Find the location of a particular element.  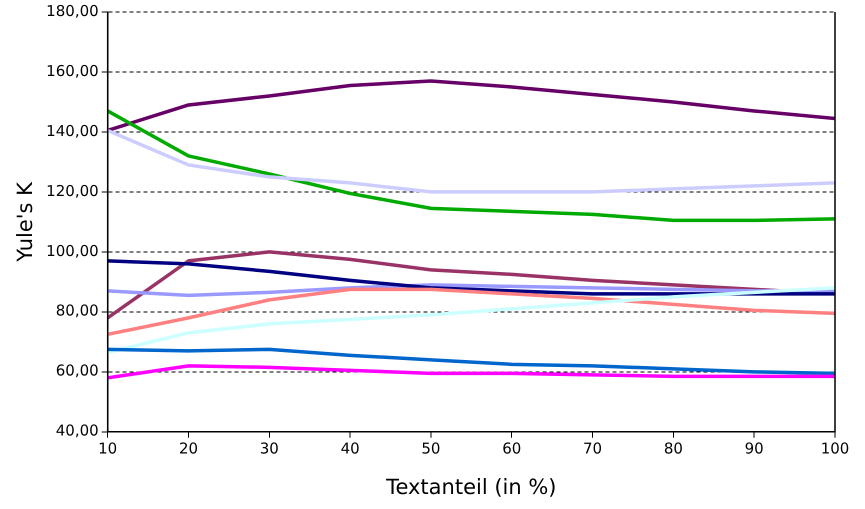

x-tick-label: 40 is located at coordinates (350, 449).